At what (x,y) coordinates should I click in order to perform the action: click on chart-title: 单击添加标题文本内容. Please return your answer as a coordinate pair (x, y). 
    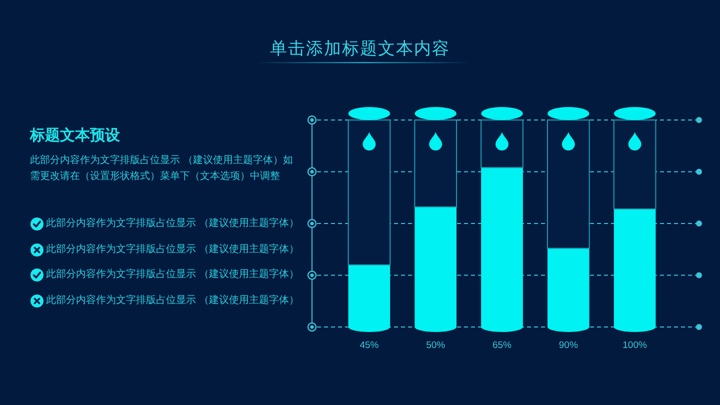
    Looking at the image, I should click on (360, 48).